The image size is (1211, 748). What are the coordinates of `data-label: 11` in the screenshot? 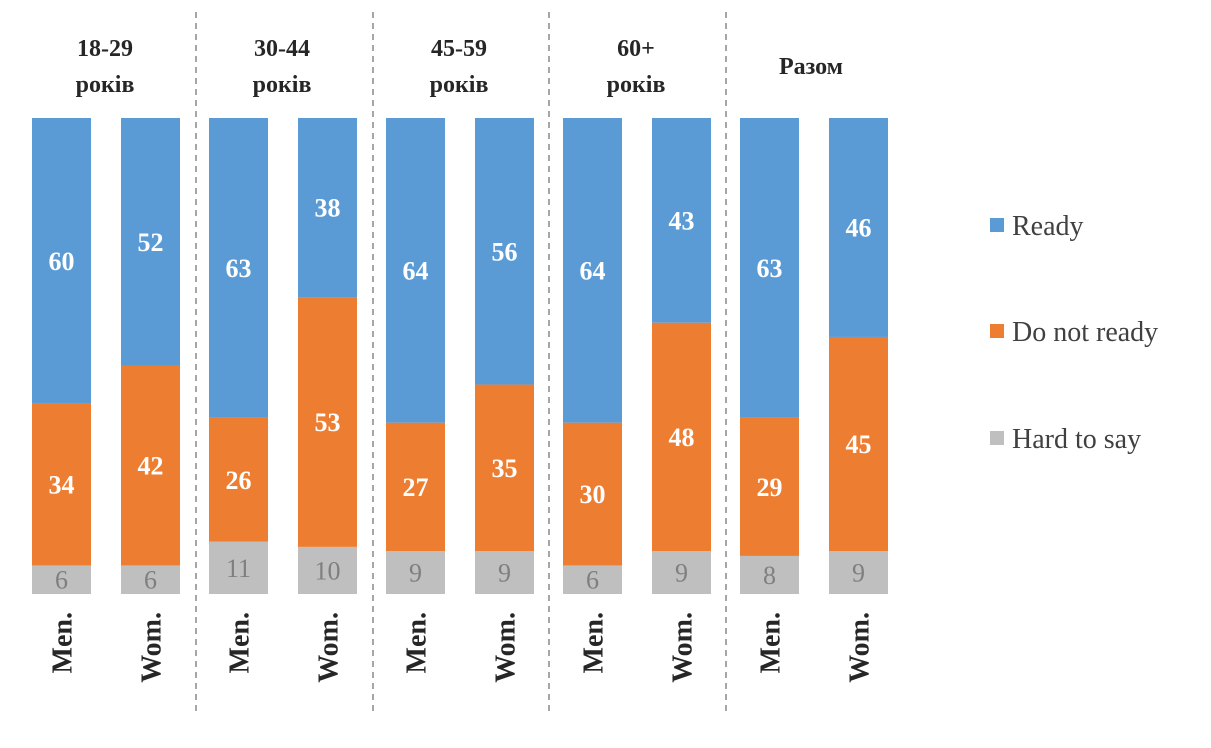 It's located at (238, 568).